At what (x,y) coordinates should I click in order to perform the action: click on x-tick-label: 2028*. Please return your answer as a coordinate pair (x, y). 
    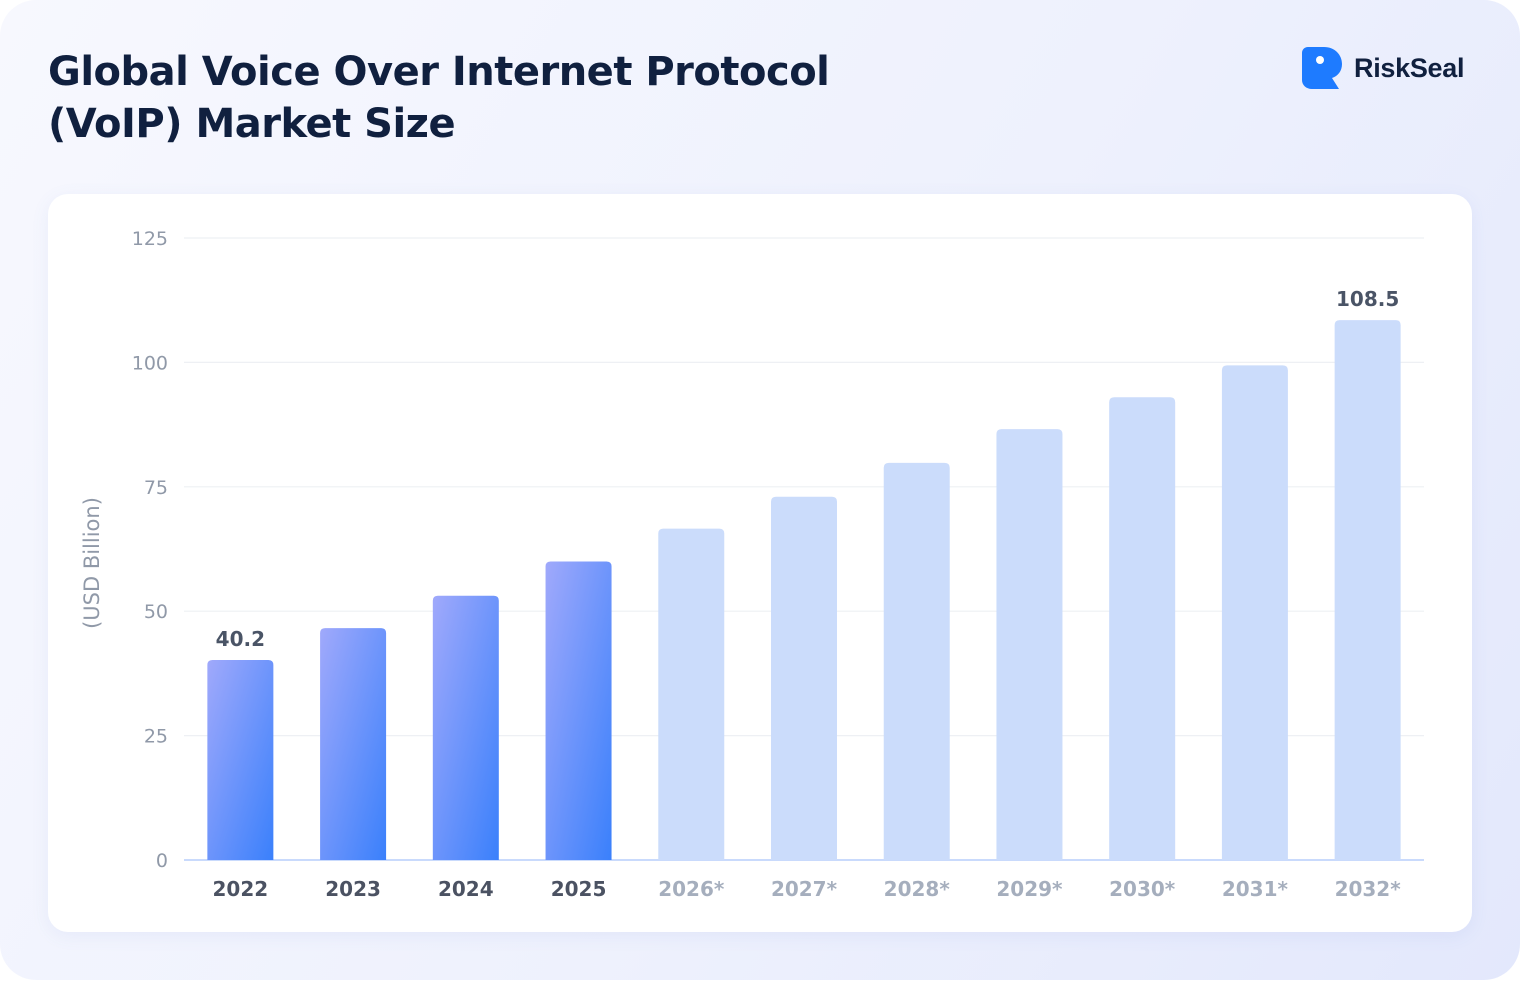
    Looking at the image, I should click on (917, 889).